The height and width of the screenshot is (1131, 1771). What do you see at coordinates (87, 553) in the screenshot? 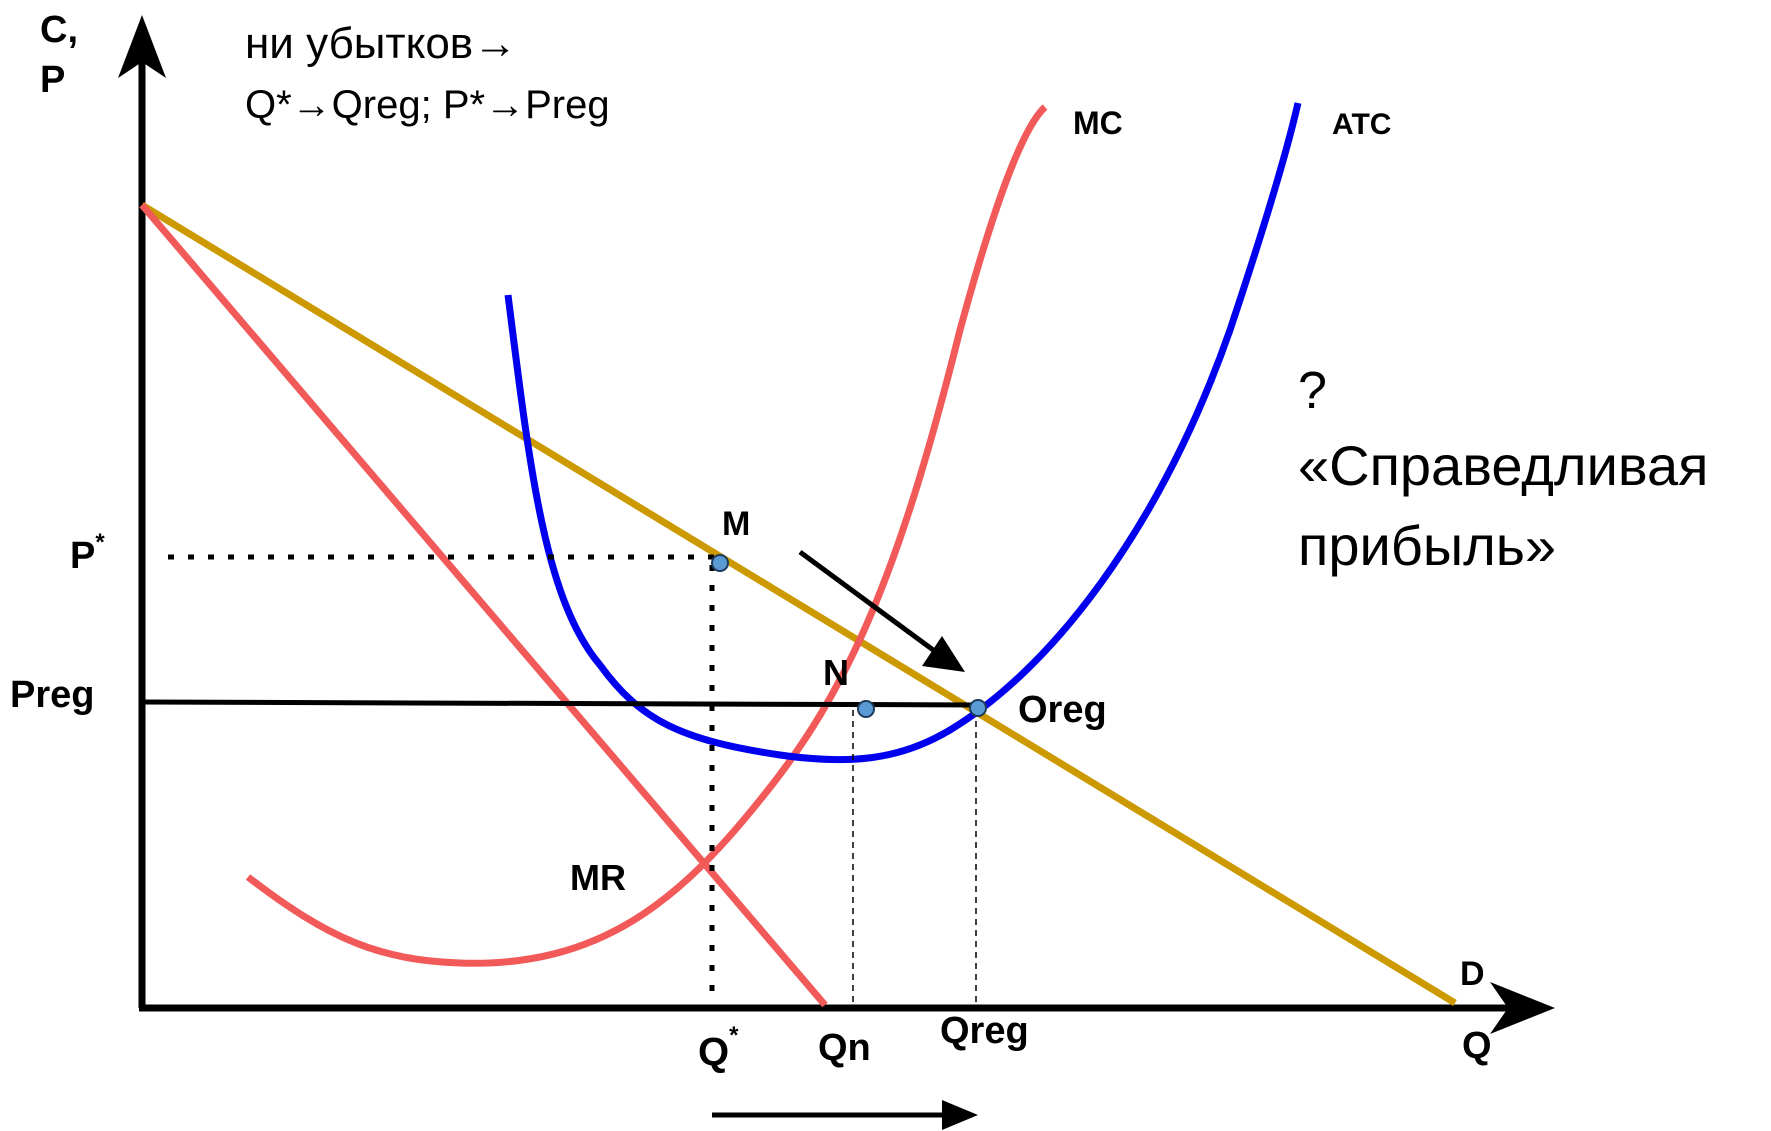
I see `p-star-label: P*` at bounding box center [87, 553].